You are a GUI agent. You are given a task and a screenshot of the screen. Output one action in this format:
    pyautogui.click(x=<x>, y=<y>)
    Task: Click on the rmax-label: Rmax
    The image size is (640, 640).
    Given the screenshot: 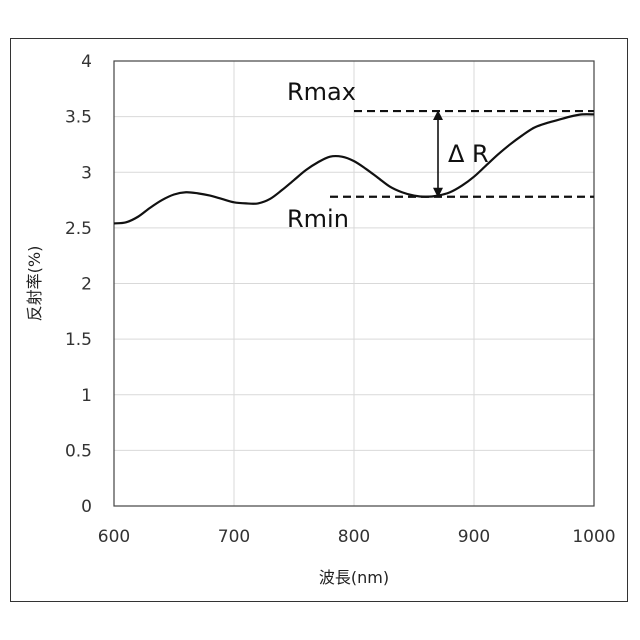 What is the action you would take?
    pyautogui.click(x=321, y=92)
    